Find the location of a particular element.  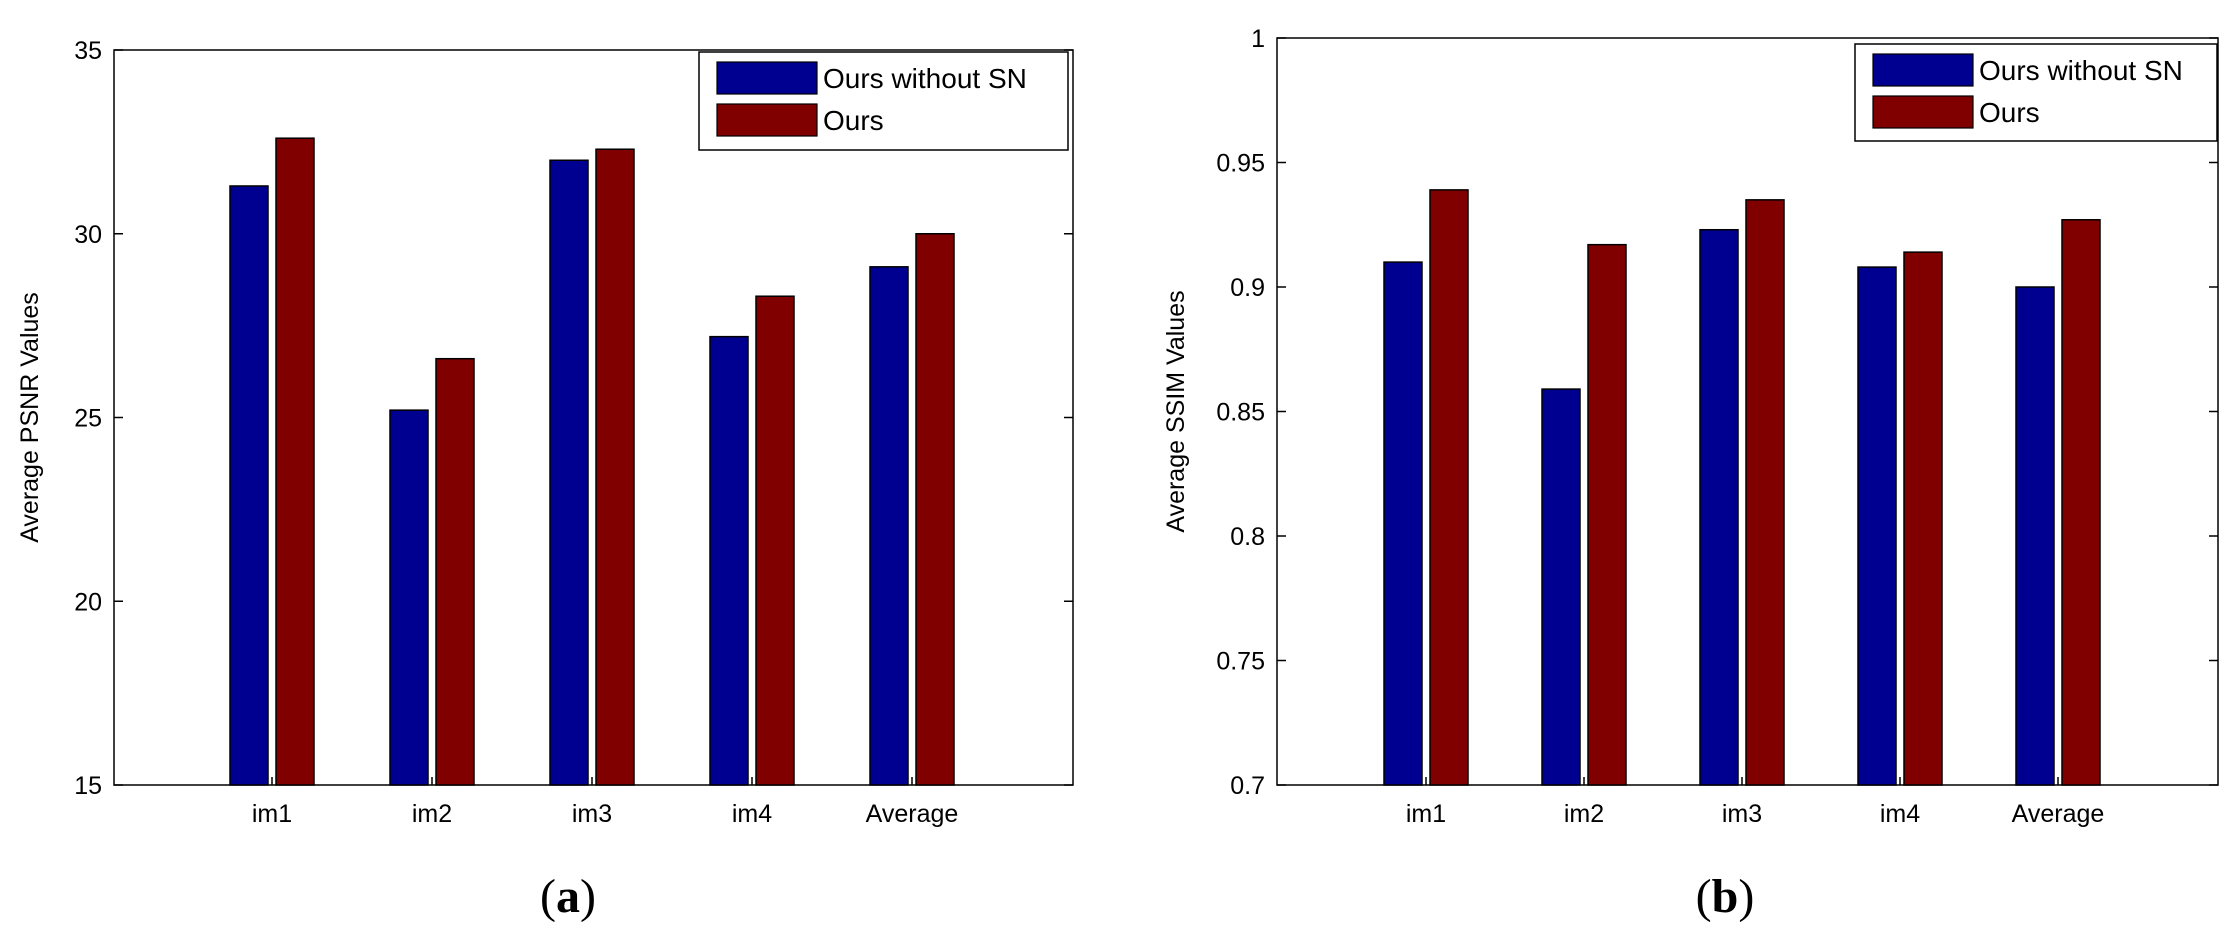

panel-caption: (b) is located at coordinates (1725, 896).